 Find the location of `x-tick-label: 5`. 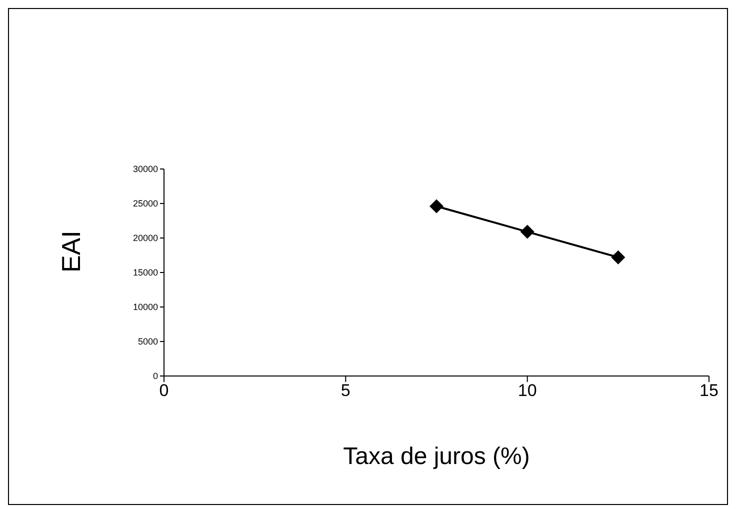

x-tick-label: 5 is located at coordinates (345, 390).